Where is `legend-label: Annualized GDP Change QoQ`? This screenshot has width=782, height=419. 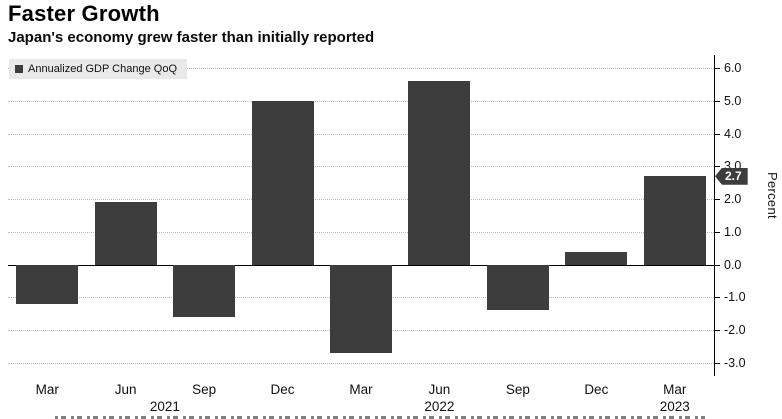
legend-label: Annualized GDP Change QoQ is located at coordinates (102, 69).